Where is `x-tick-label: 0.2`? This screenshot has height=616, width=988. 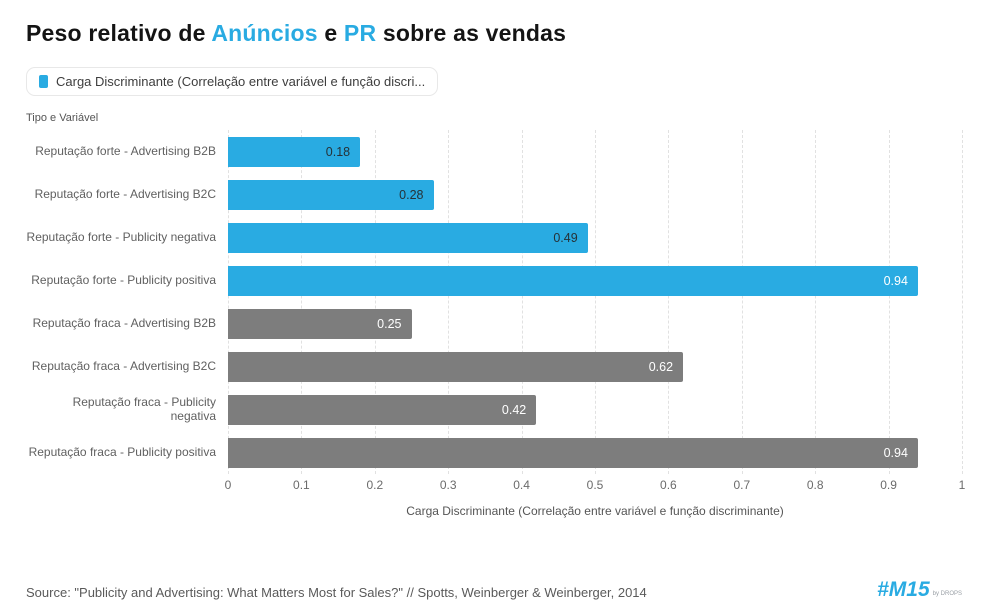 x-tick-label: 0.2 is located at coordinates (375, 485).